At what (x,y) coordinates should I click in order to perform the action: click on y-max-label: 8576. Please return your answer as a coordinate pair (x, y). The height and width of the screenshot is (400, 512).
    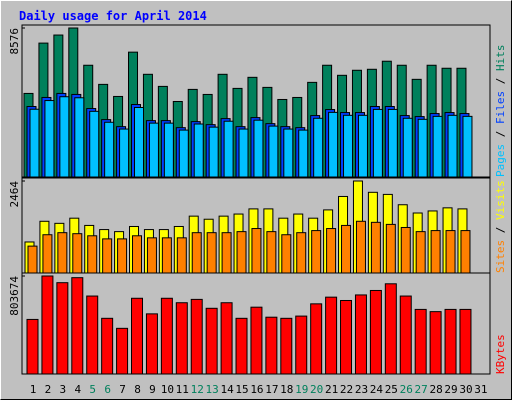
    Looking at the image, I should click on (14, 41).